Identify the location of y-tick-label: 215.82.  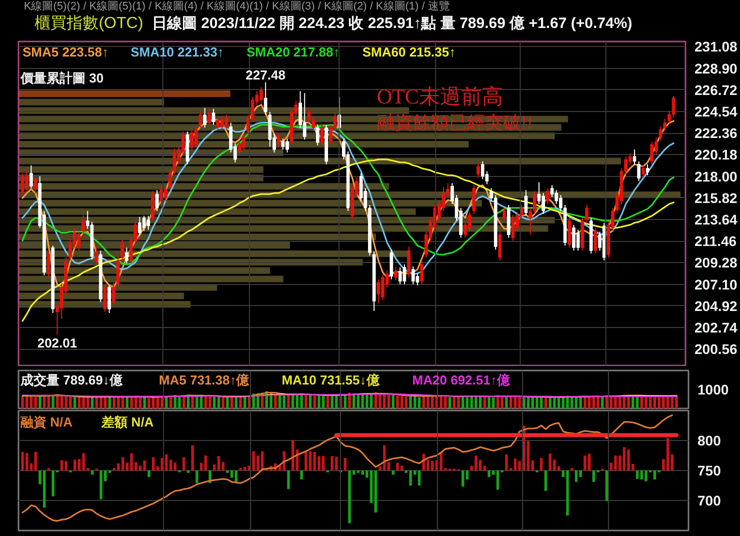
(716, 198).